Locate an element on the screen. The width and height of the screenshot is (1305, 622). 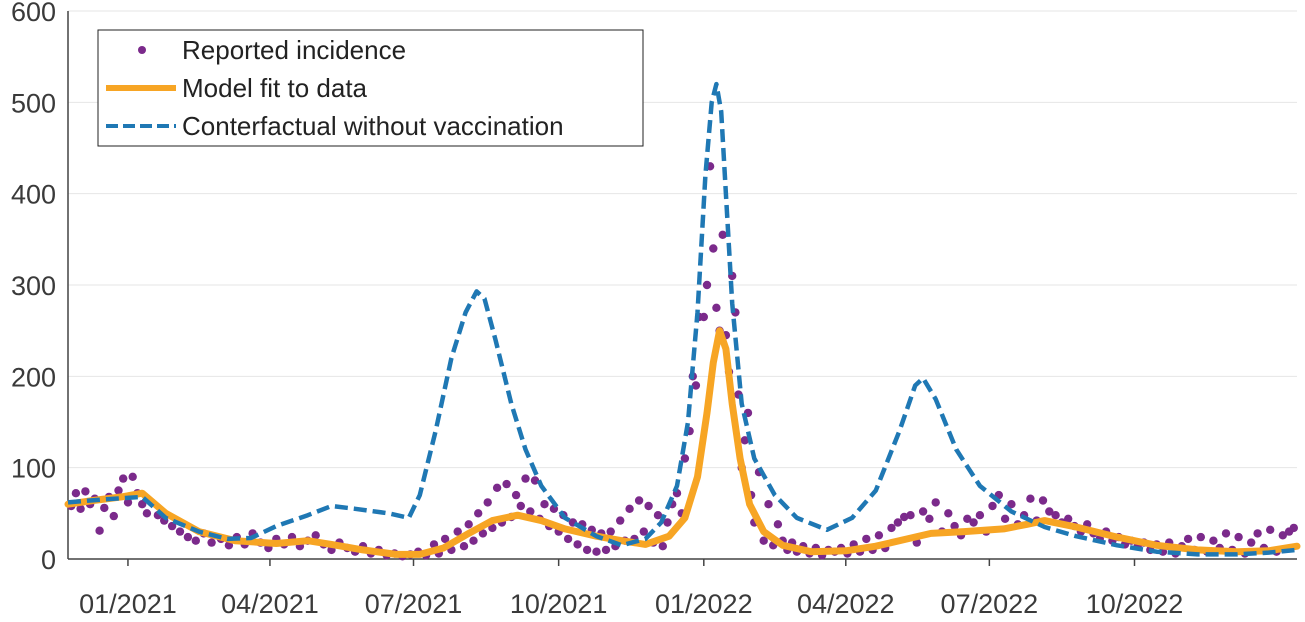
x-tick-label-1: 04/2021 is located at coordinates (270, 604).